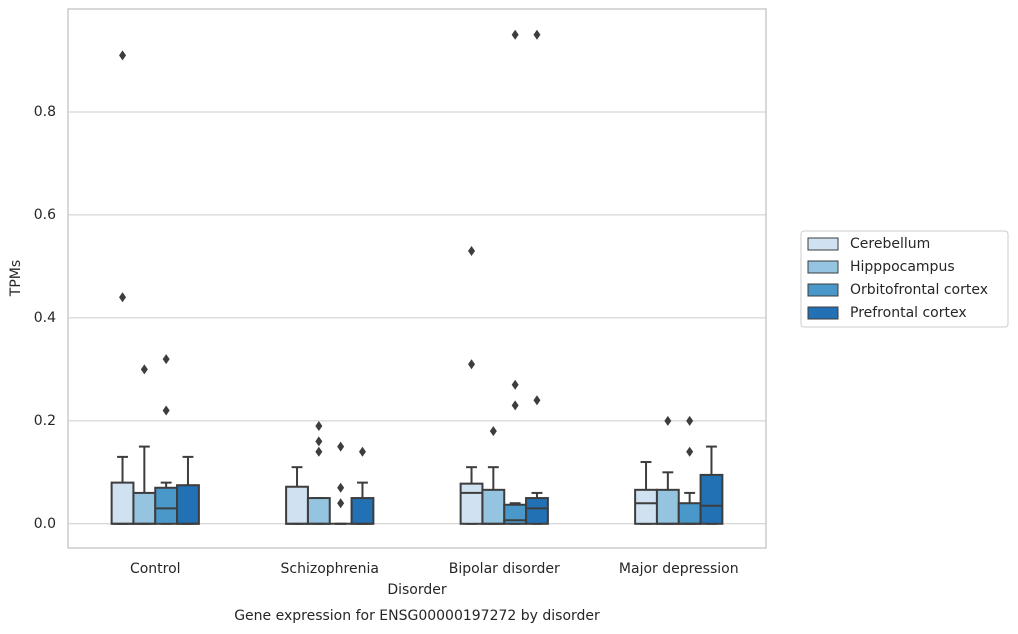 This screenshot has width=1018, height=634. Describe the element at coordinates (45, 318) in the screenshot. I see `y-tick-label: 0.4` at that location.